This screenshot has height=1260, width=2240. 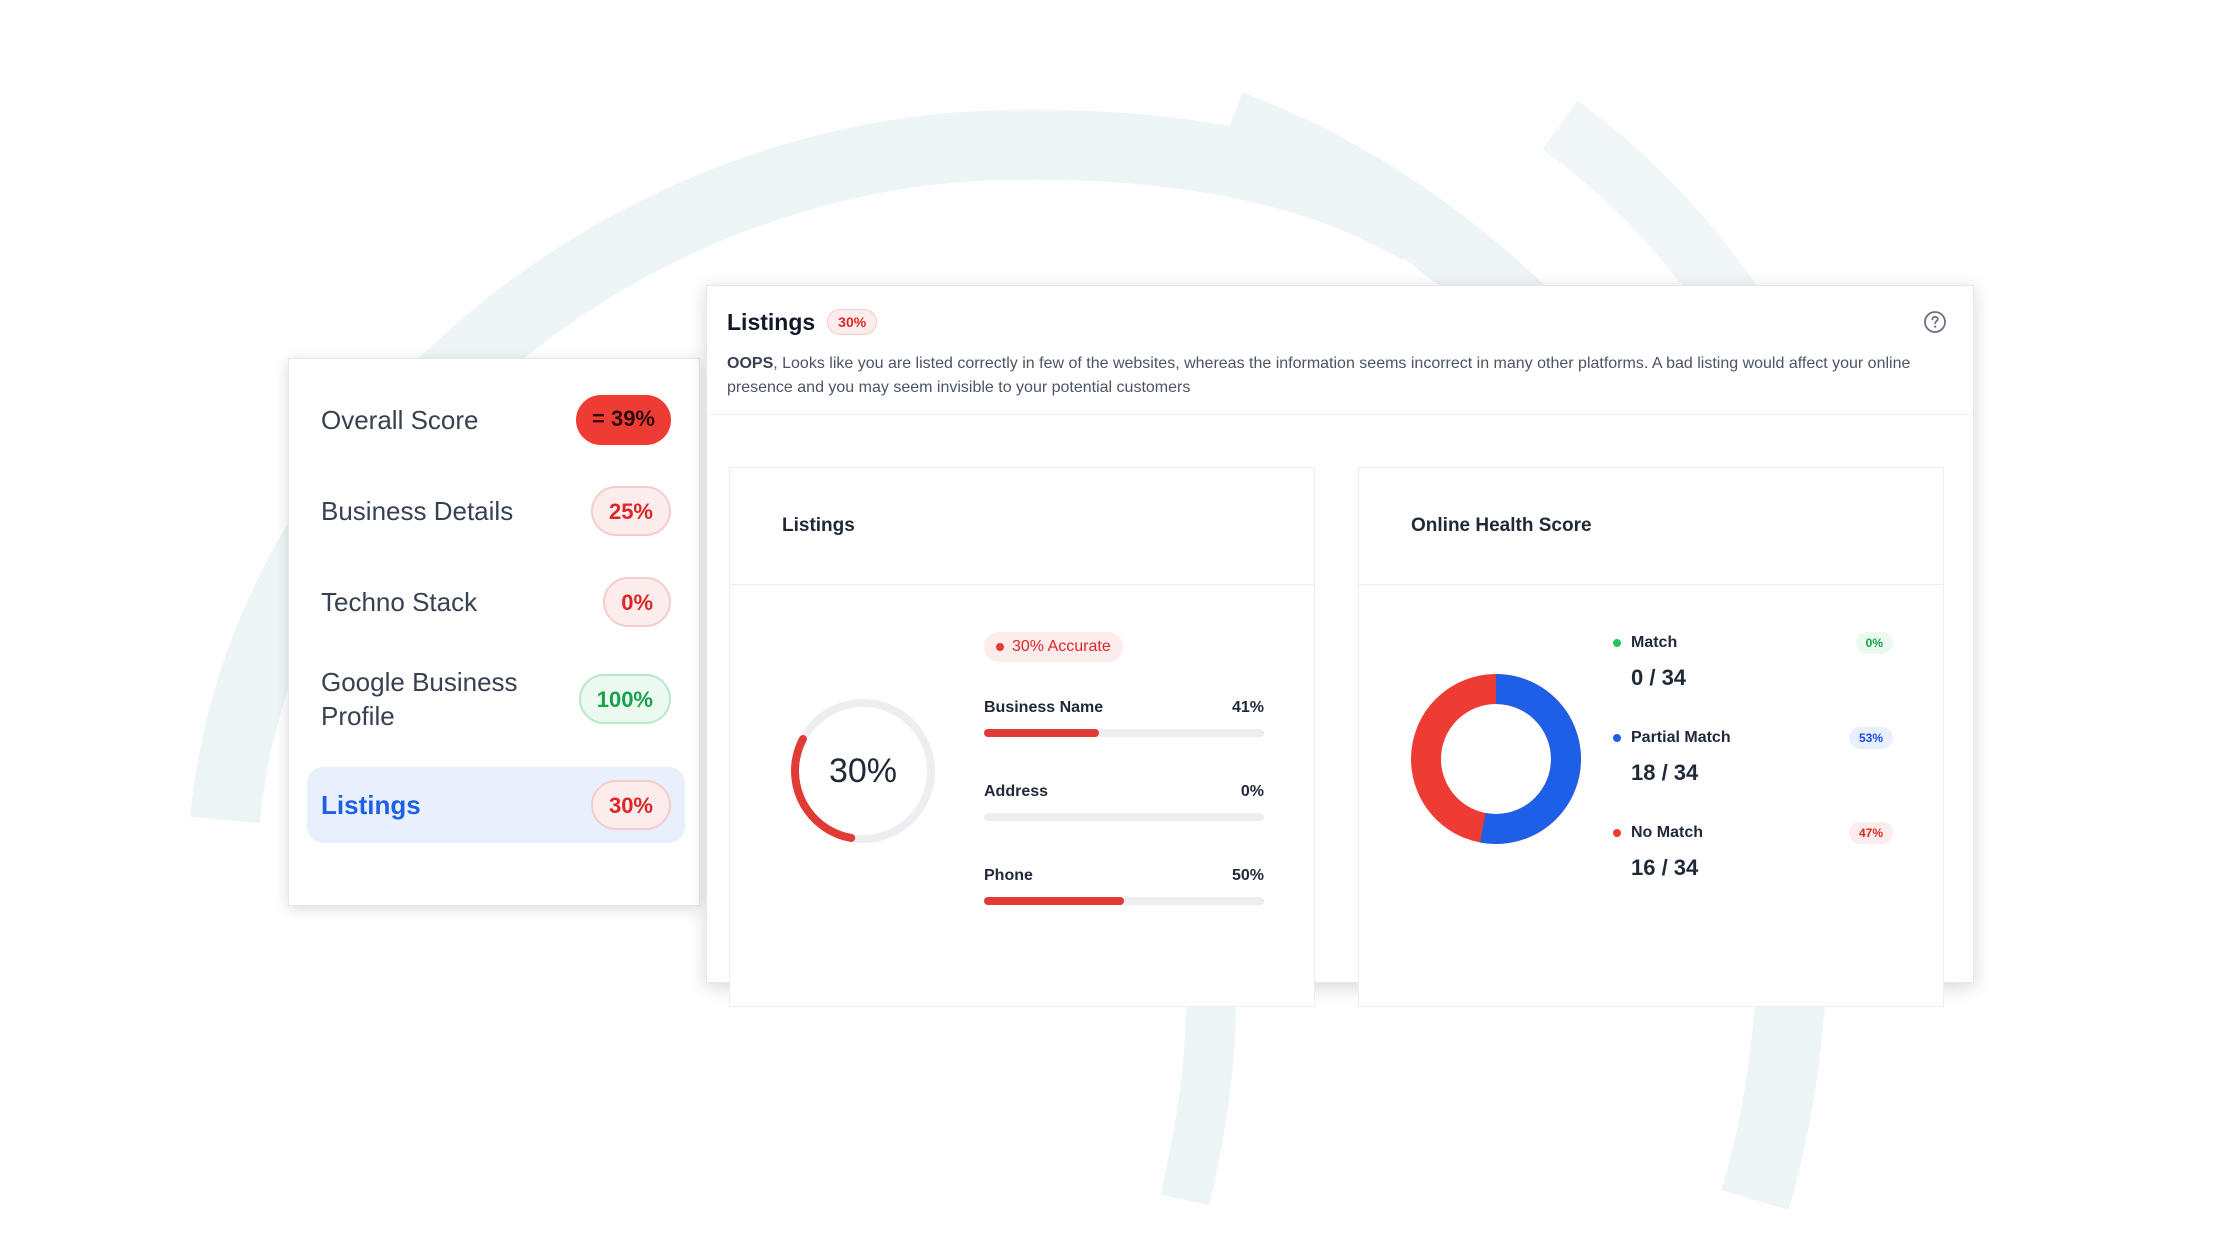 I want to click on green-dot-icon, so click(x=1617, y=643).